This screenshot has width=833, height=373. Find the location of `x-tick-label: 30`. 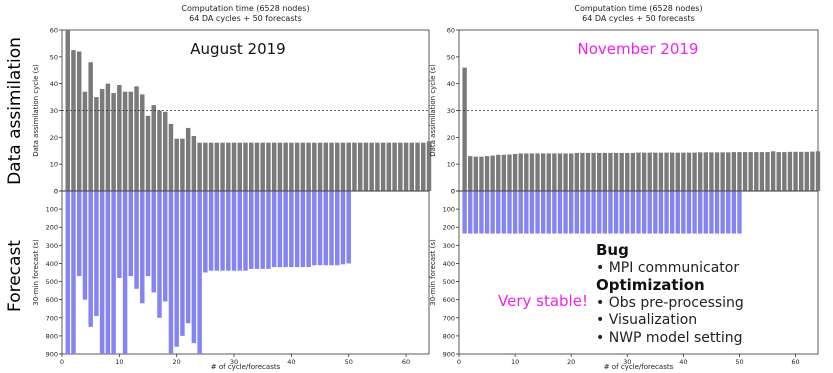

x-tick-label: 30 is located at coordinates (234, 362).